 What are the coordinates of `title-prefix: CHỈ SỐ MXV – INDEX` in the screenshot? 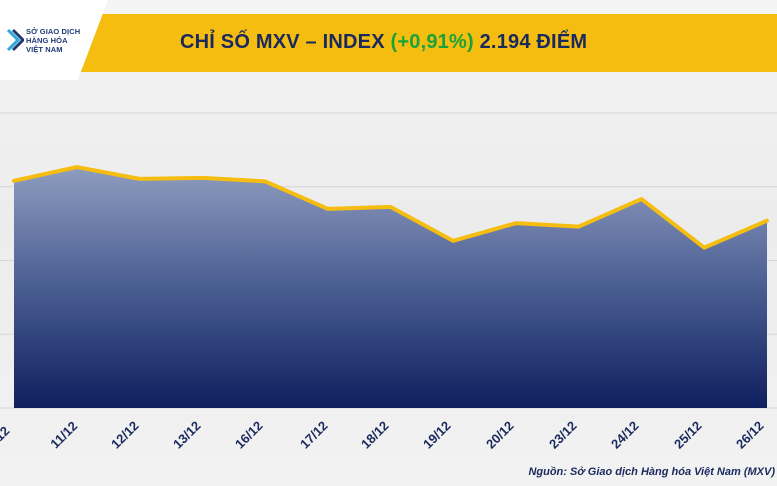 It's located at (282, 42).